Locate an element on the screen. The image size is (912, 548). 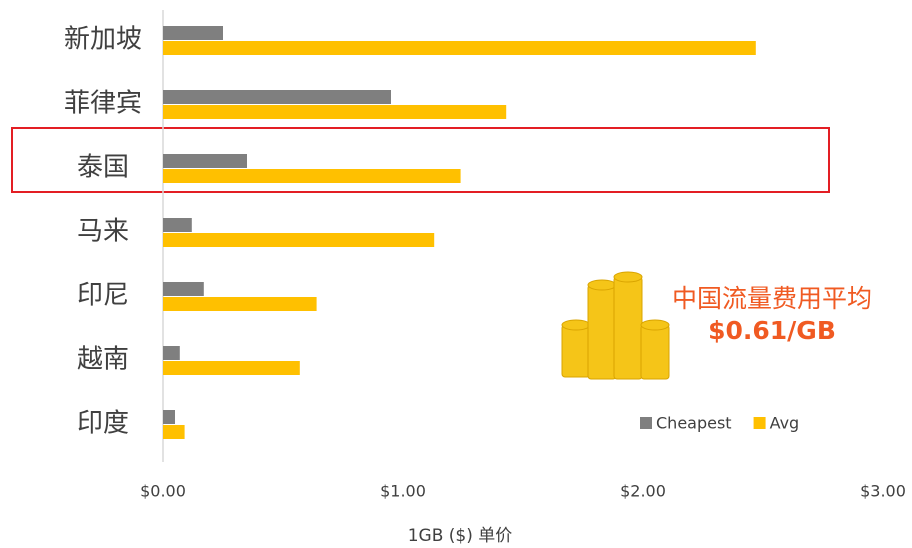
x-tick-label: $0.00 is located at coordinates (163, 491).